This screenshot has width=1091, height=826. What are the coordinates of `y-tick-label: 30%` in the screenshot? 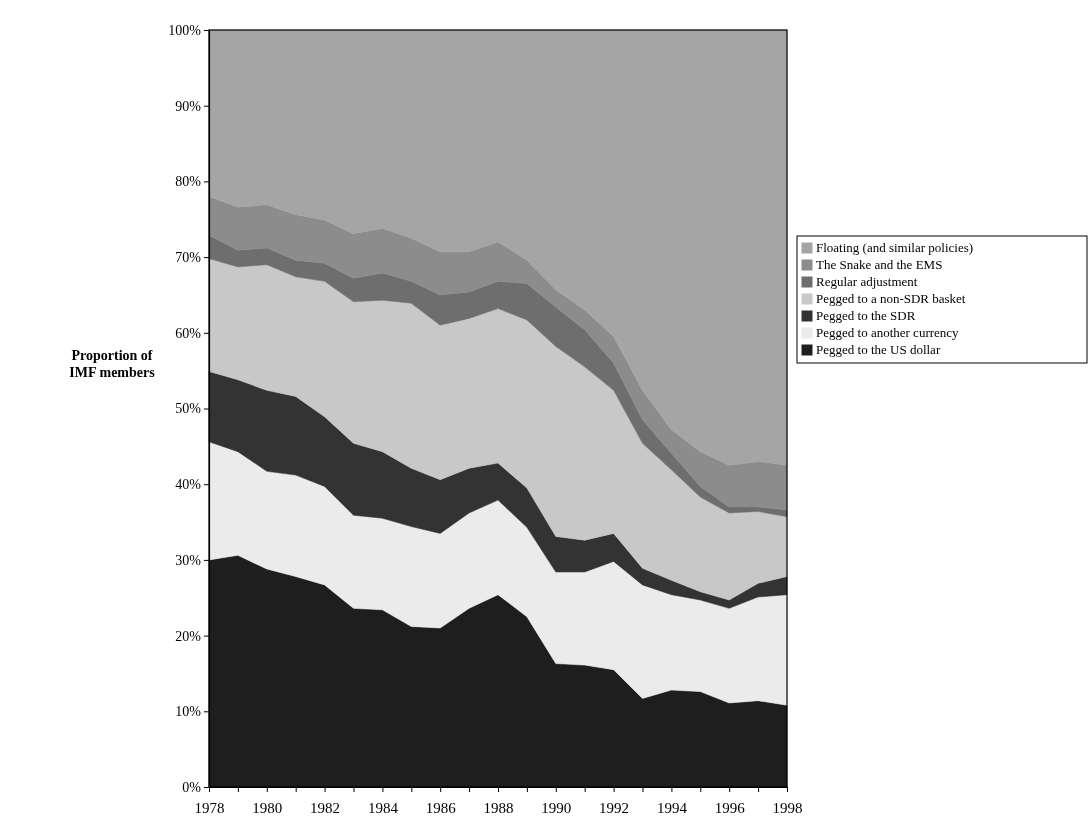 It's located at (188, 560).